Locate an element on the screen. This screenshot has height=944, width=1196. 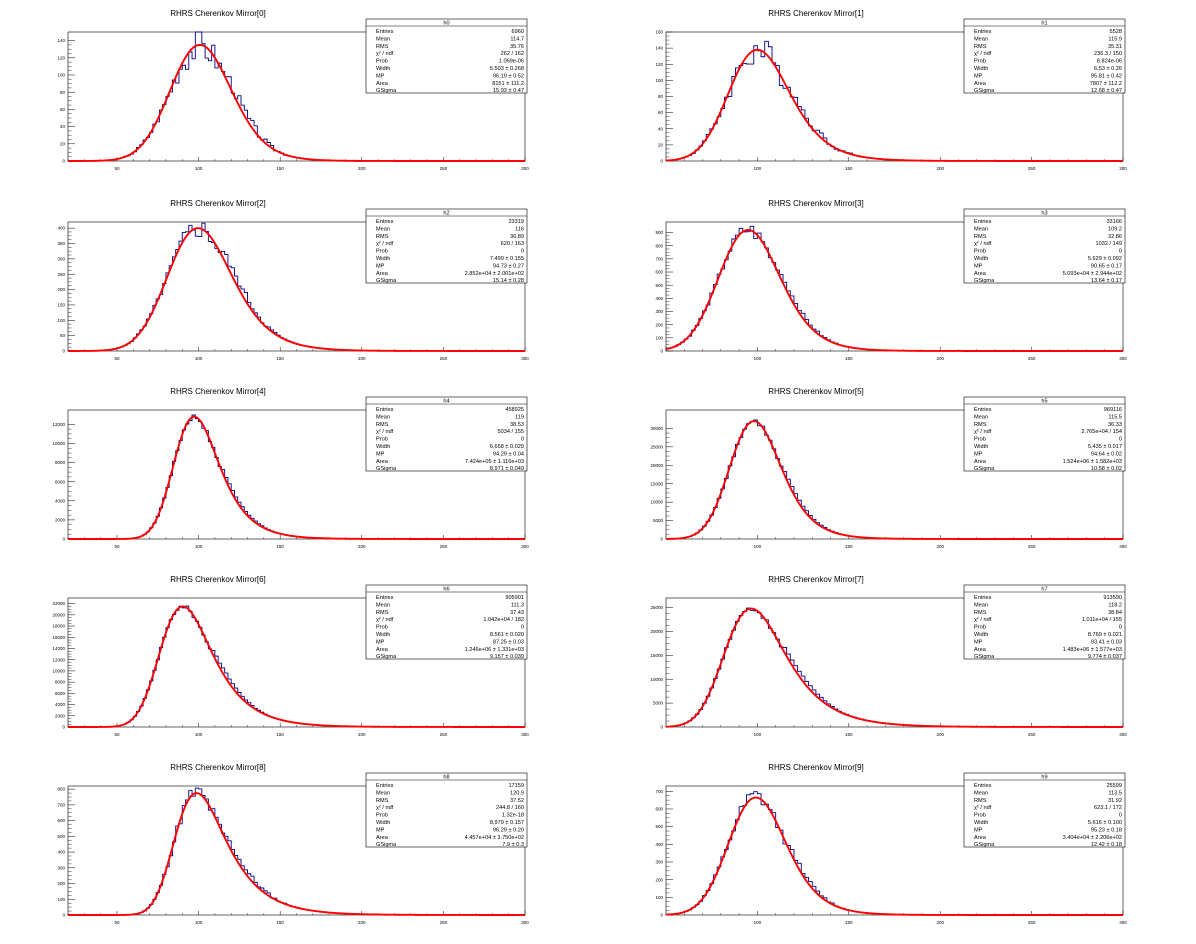
stat-value: 7.9 ± 0.3 is located at coordinates (513, 845).